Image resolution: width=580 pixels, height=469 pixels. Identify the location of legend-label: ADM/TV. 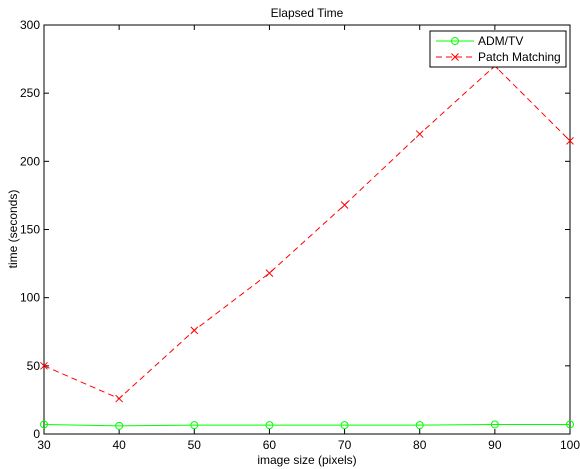
(500, 41).